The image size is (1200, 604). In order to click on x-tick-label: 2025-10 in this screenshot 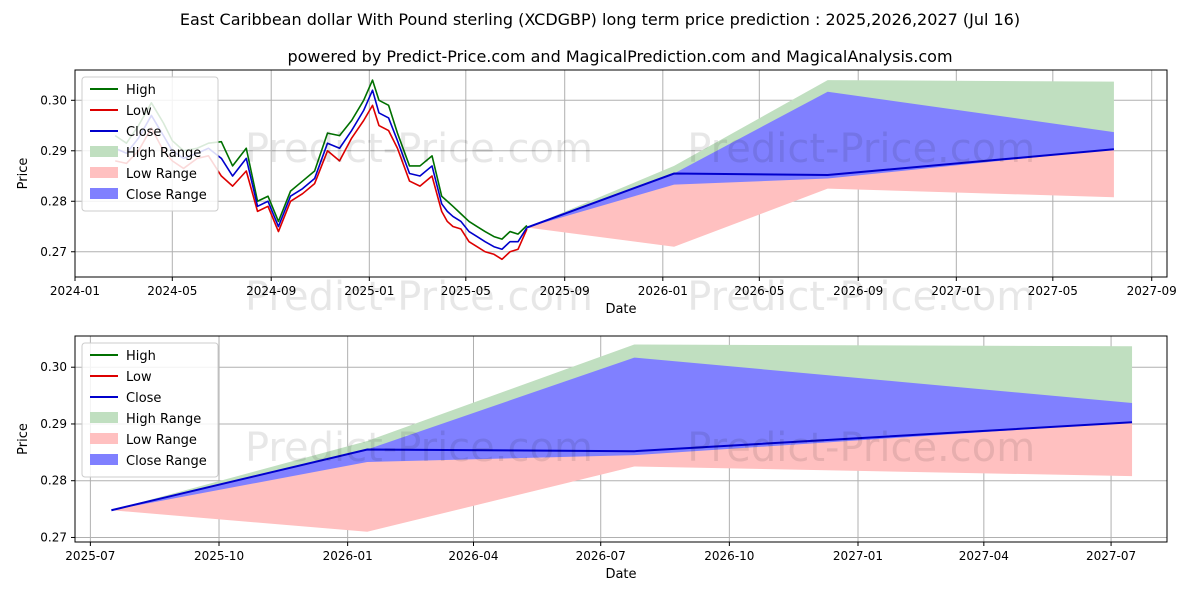, I will do `click(219, 556)`.